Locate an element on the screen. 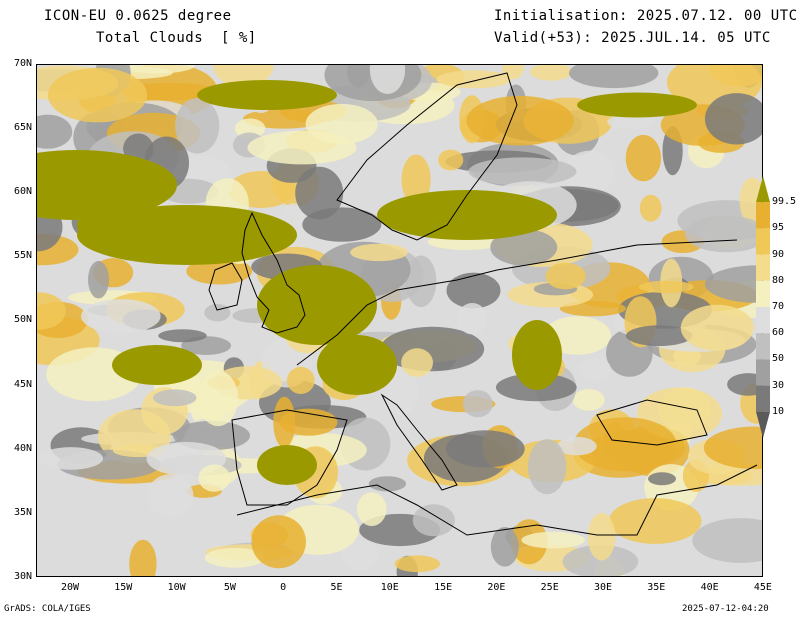 Image resolution: width=800 pixels, height=618 pixels. colorbar is located at coordinates (763, 307).